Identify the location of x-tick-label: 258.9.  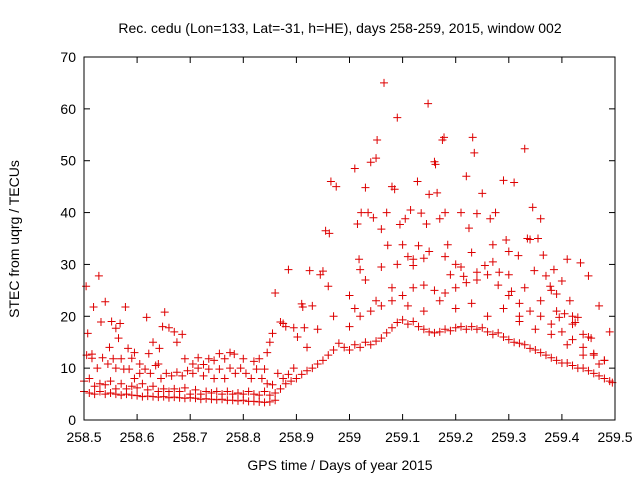
(296, 437).